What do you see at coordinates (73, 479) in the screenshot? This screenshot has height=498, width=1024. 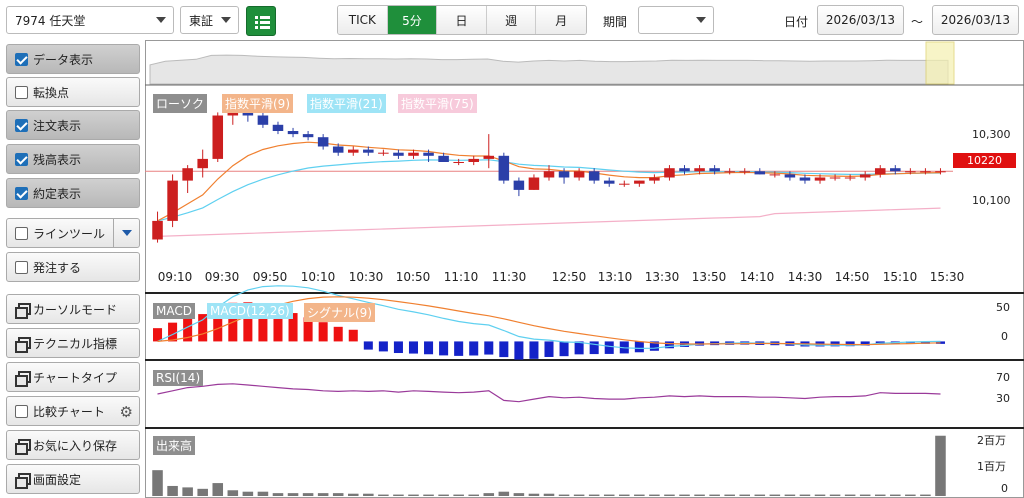 I see `sidebar-item-12: 画面設定` at bounding box center [73, 479].